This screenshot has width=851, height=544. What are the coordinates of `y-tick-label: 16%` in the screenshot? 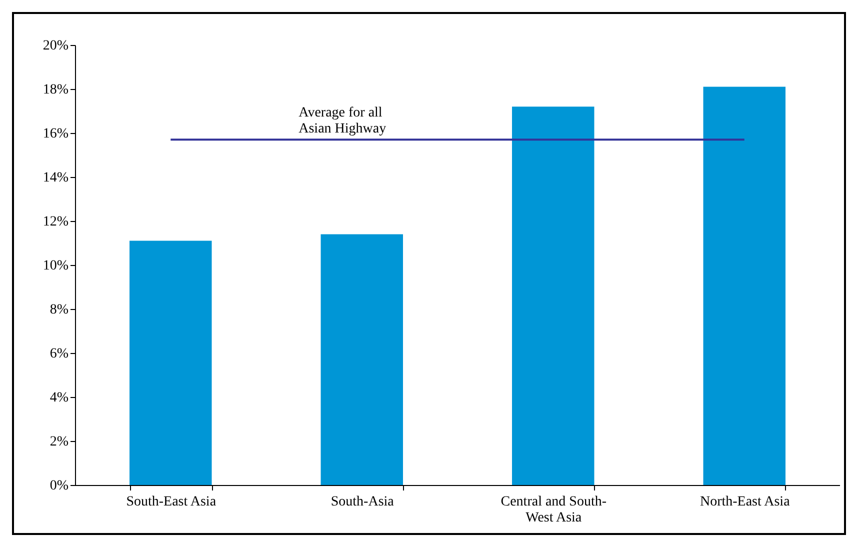 It's located at (55, 134).